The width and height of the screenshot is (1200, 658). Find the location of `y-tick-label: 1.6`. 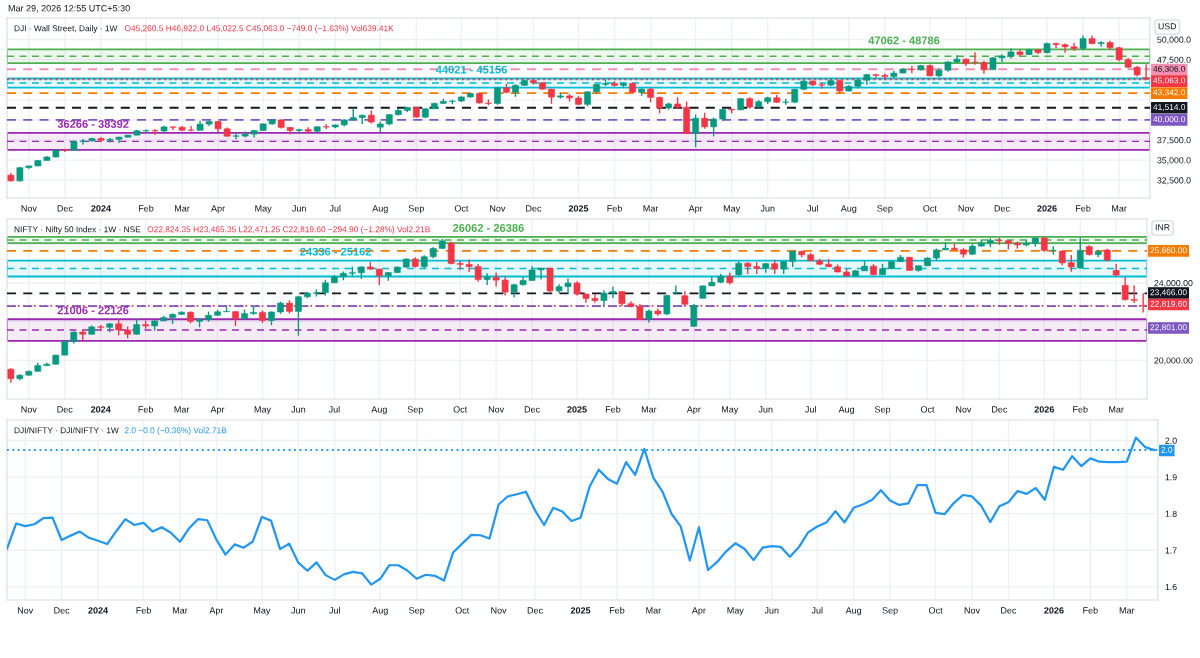

y-tick-label: 1.6 is located at coordinates (1171, 587).